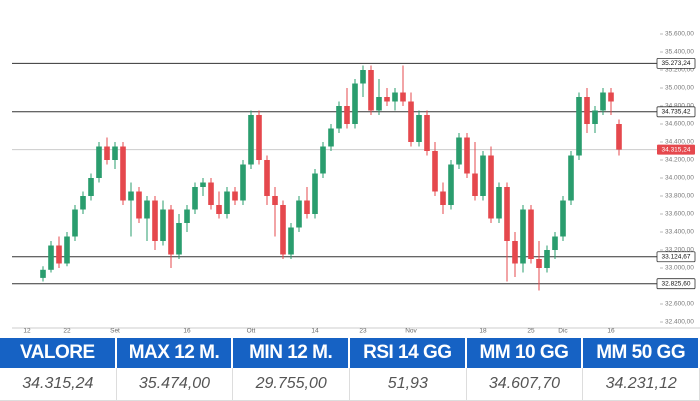 This screenshot has width=700, height=401. Describe the element at coordinates (251, 331) in the screenshot. I see `x-tick-label: Ott` at that location.